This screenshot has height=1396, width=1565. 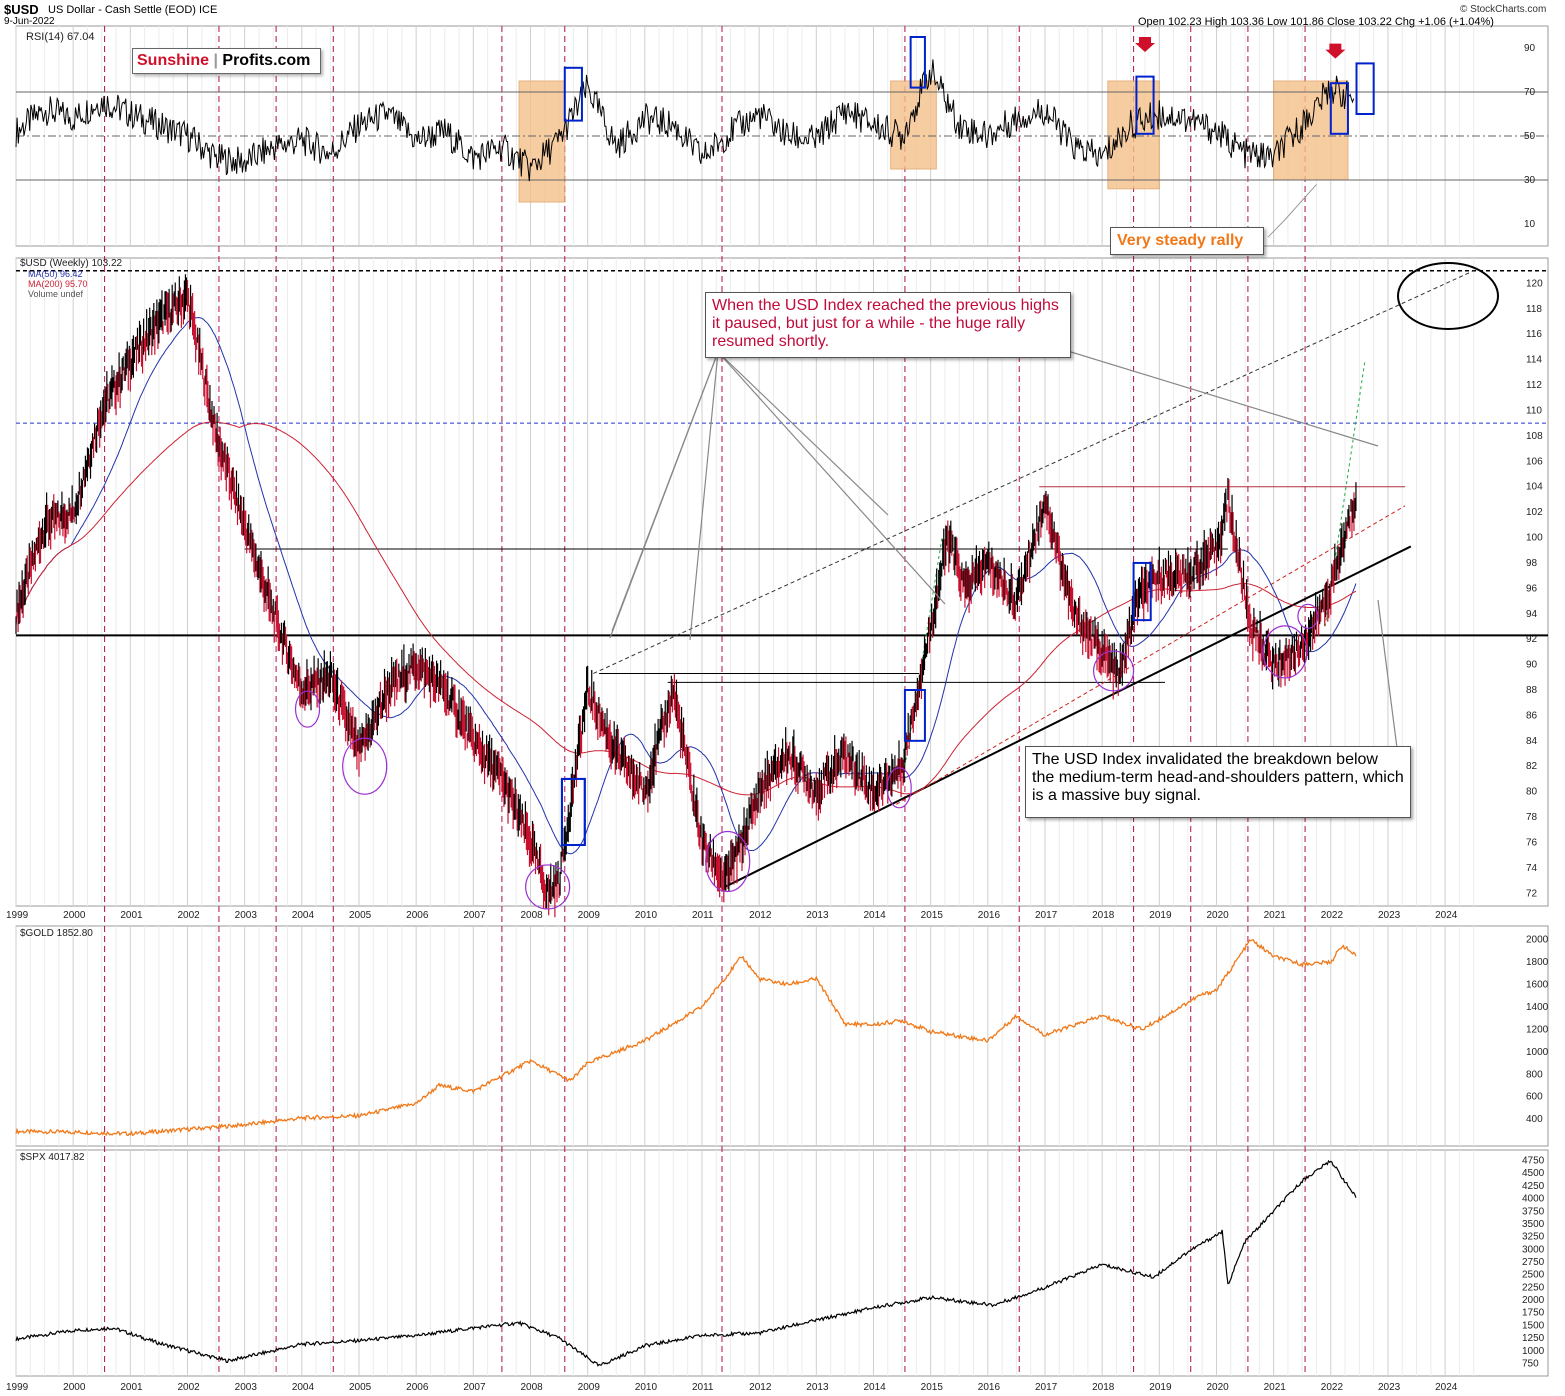 I want to click on rsi-tick-label: 30, so click(x=1530, y=180).